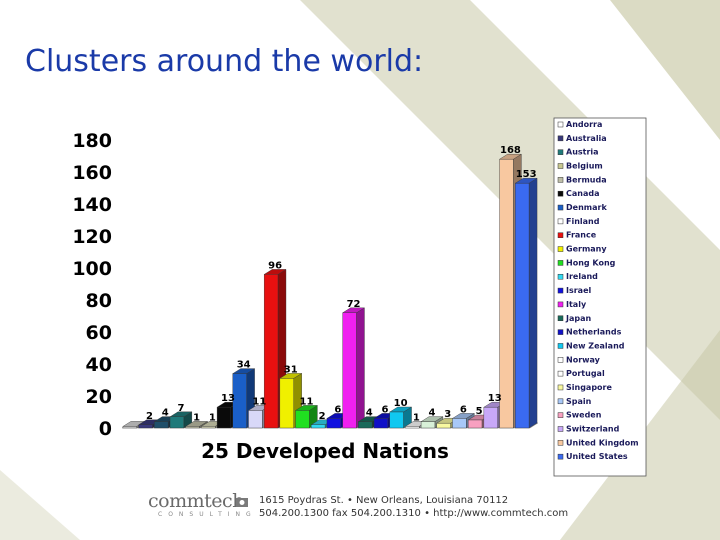  Describe the element at coordinates (583, 221) in the screenshot. I see `legend-label: Finland` at that location.